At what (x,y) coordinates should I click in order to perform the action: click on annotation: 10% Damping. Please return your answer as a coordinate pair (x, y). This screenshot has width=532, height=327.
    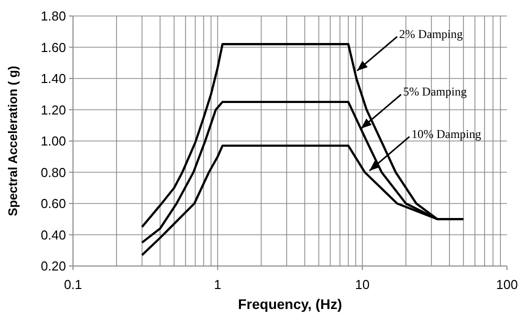
    Looking at the image, I should click on (446, 133).